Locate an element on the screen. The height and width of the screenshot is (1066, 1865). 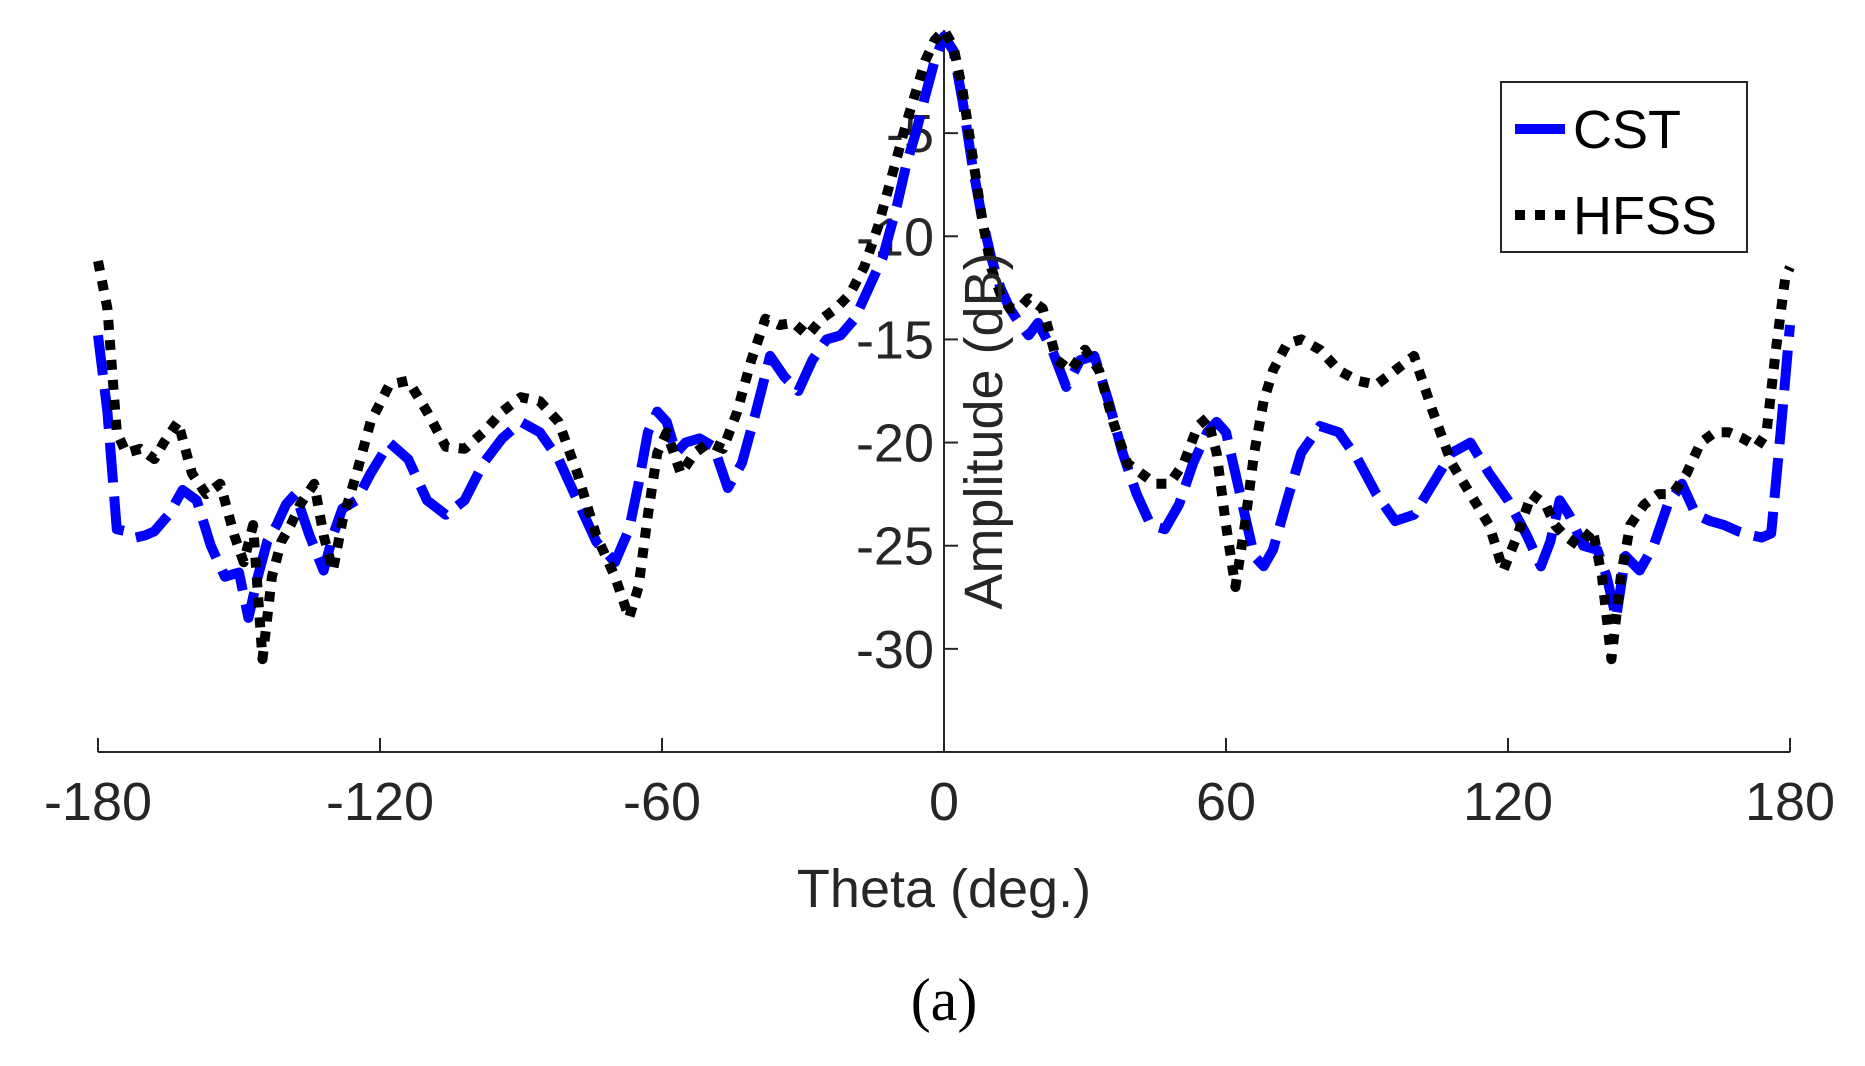
y-tick-label: -25 is located at coordinates (895, 547).